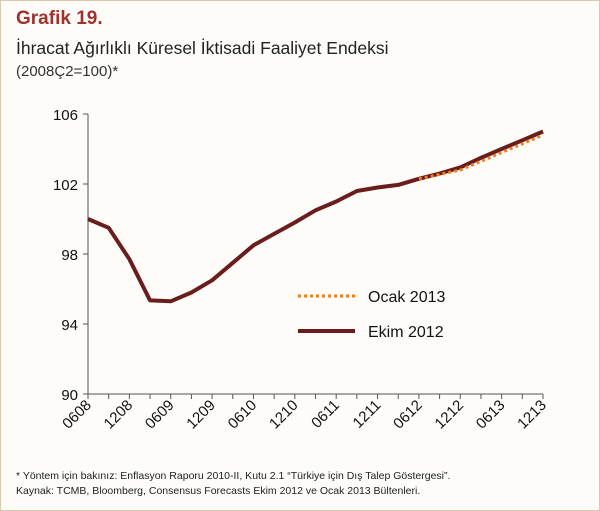 Image resolution: width=600 pixels, height=511 pixels. I want to click on y-tick-label: 90, so click(69, 395).